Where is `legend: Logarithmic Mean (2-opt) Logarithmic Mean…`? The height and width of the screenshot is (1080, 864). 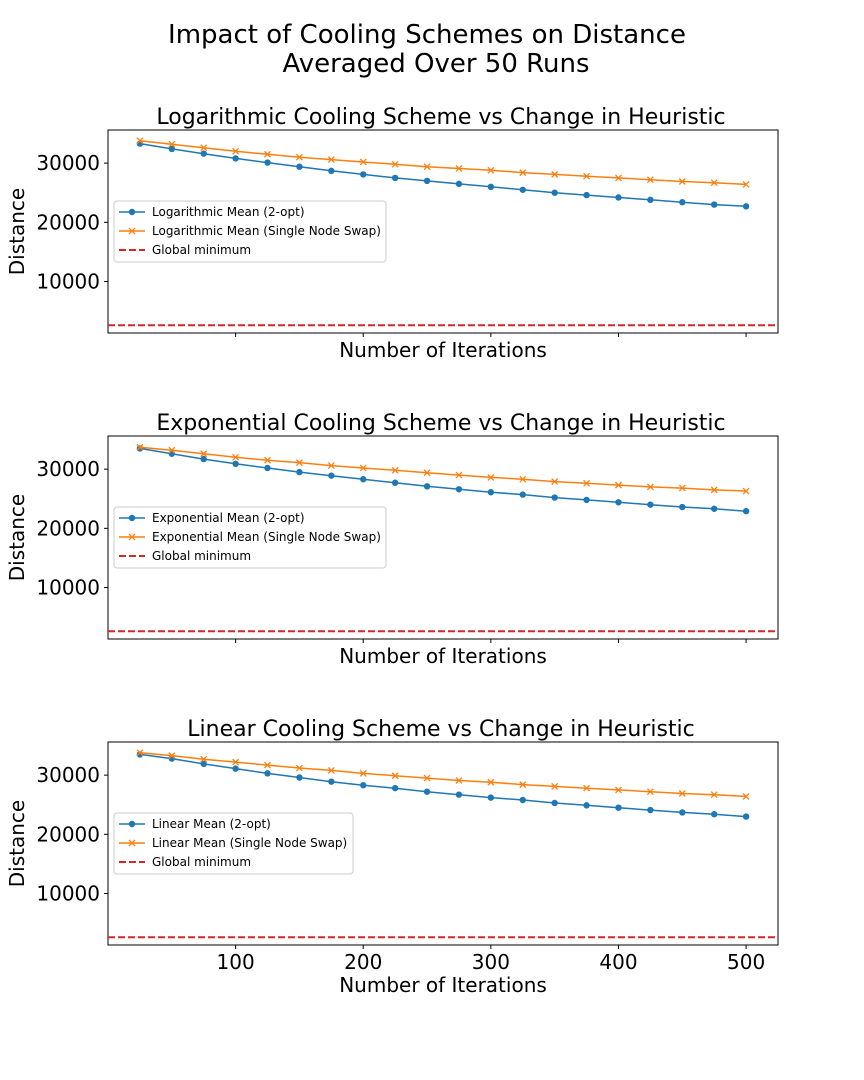 legend: Logarithmic Mean (2-opt) Logarithmic Mean… is located at coordinates (250, 231).